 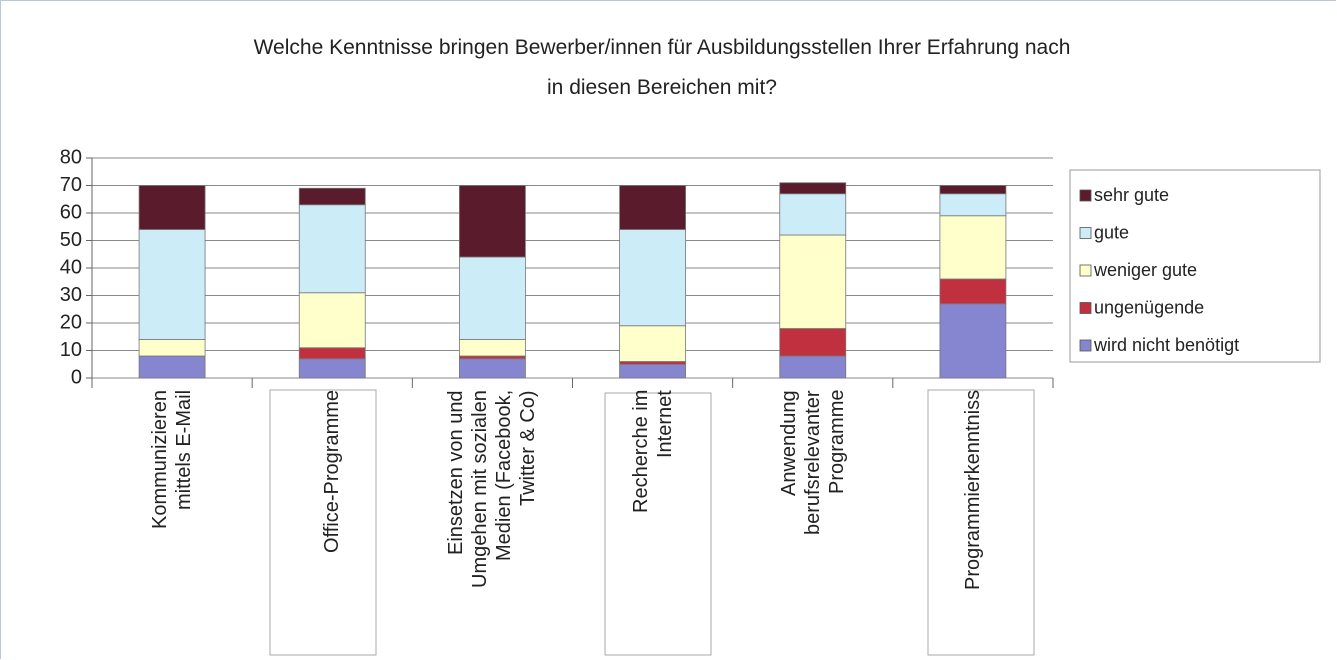 I want to click on x-tick-label: Anwendung berufsrelevanter Programme, so click(x=812, y=462).